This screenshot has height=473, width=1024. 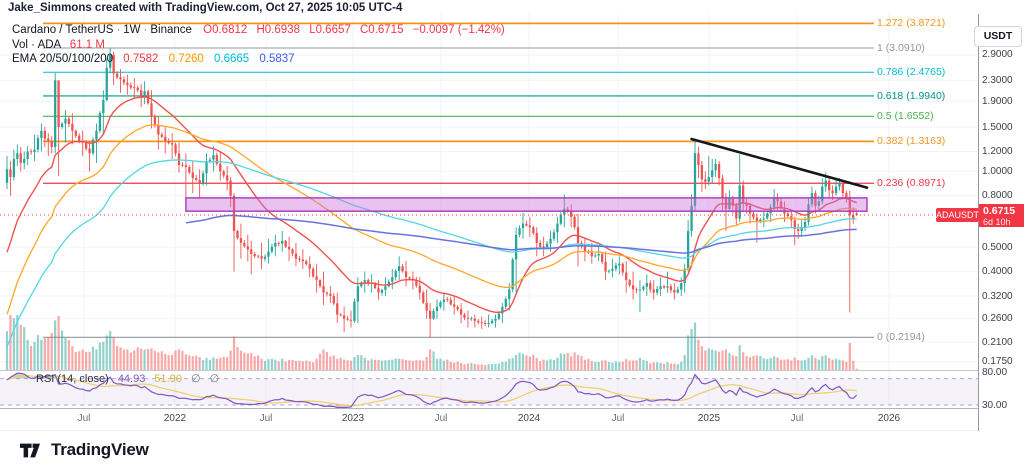 I want to click on price-axis-label: 2.3000, so click(x=997, y=80).